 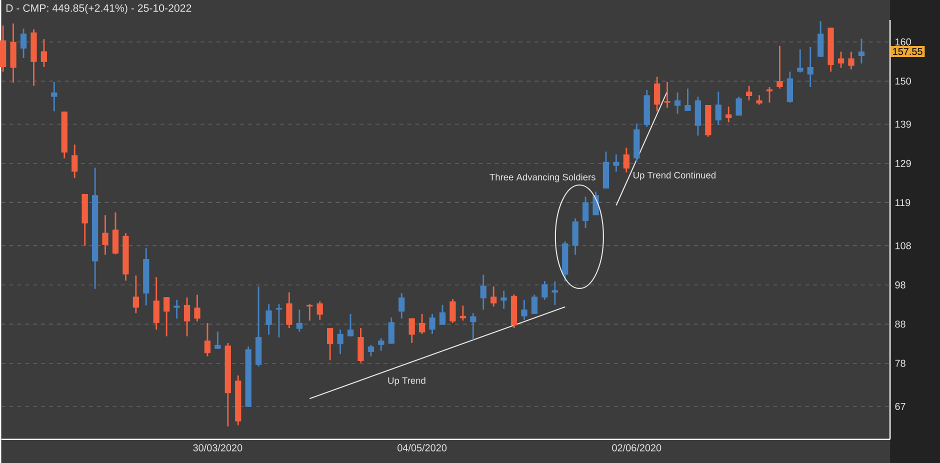 I want to click on y-tick-label: 67, so click(x=900, y=406).